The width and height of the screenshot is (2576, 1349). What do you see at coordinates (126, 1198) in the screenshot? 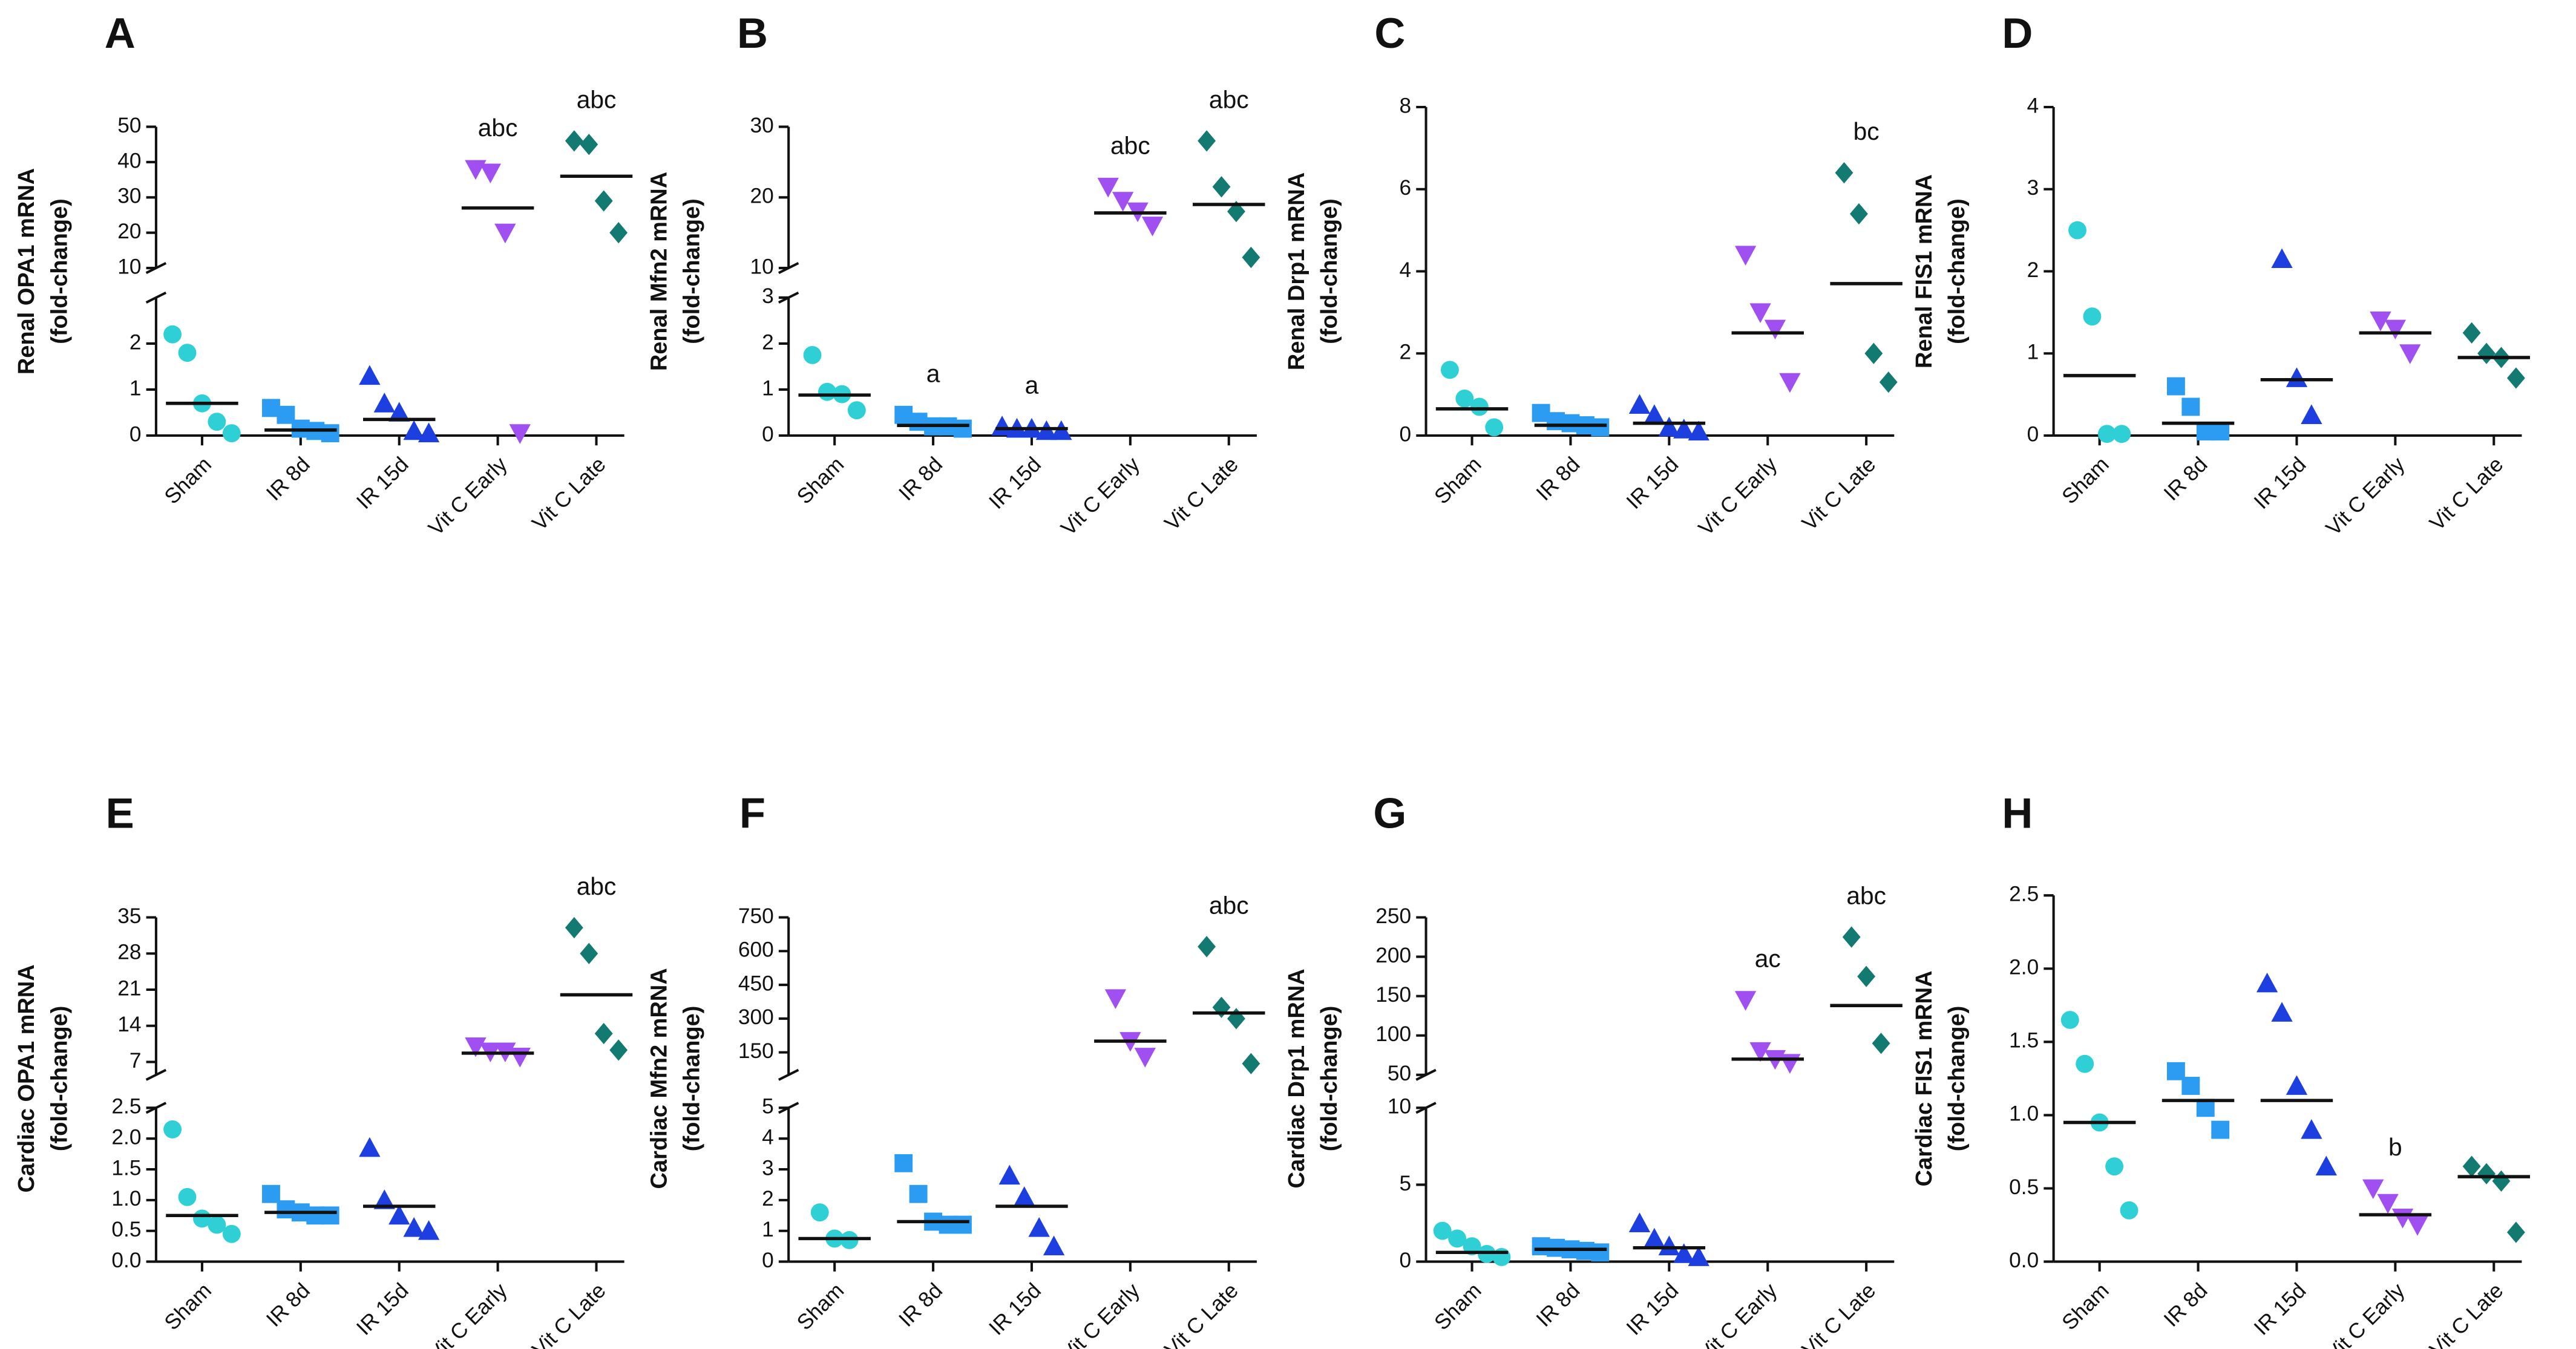
I see `y-tick-label: 1.0` at bounding box center [126, 1198].